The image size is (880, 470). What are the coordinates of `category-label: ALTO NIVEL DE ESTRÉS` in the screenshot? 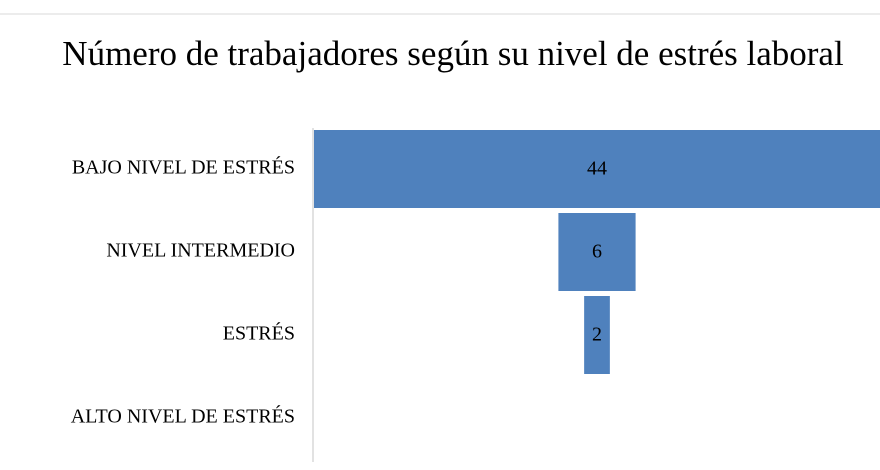 It's located at (183, 416).